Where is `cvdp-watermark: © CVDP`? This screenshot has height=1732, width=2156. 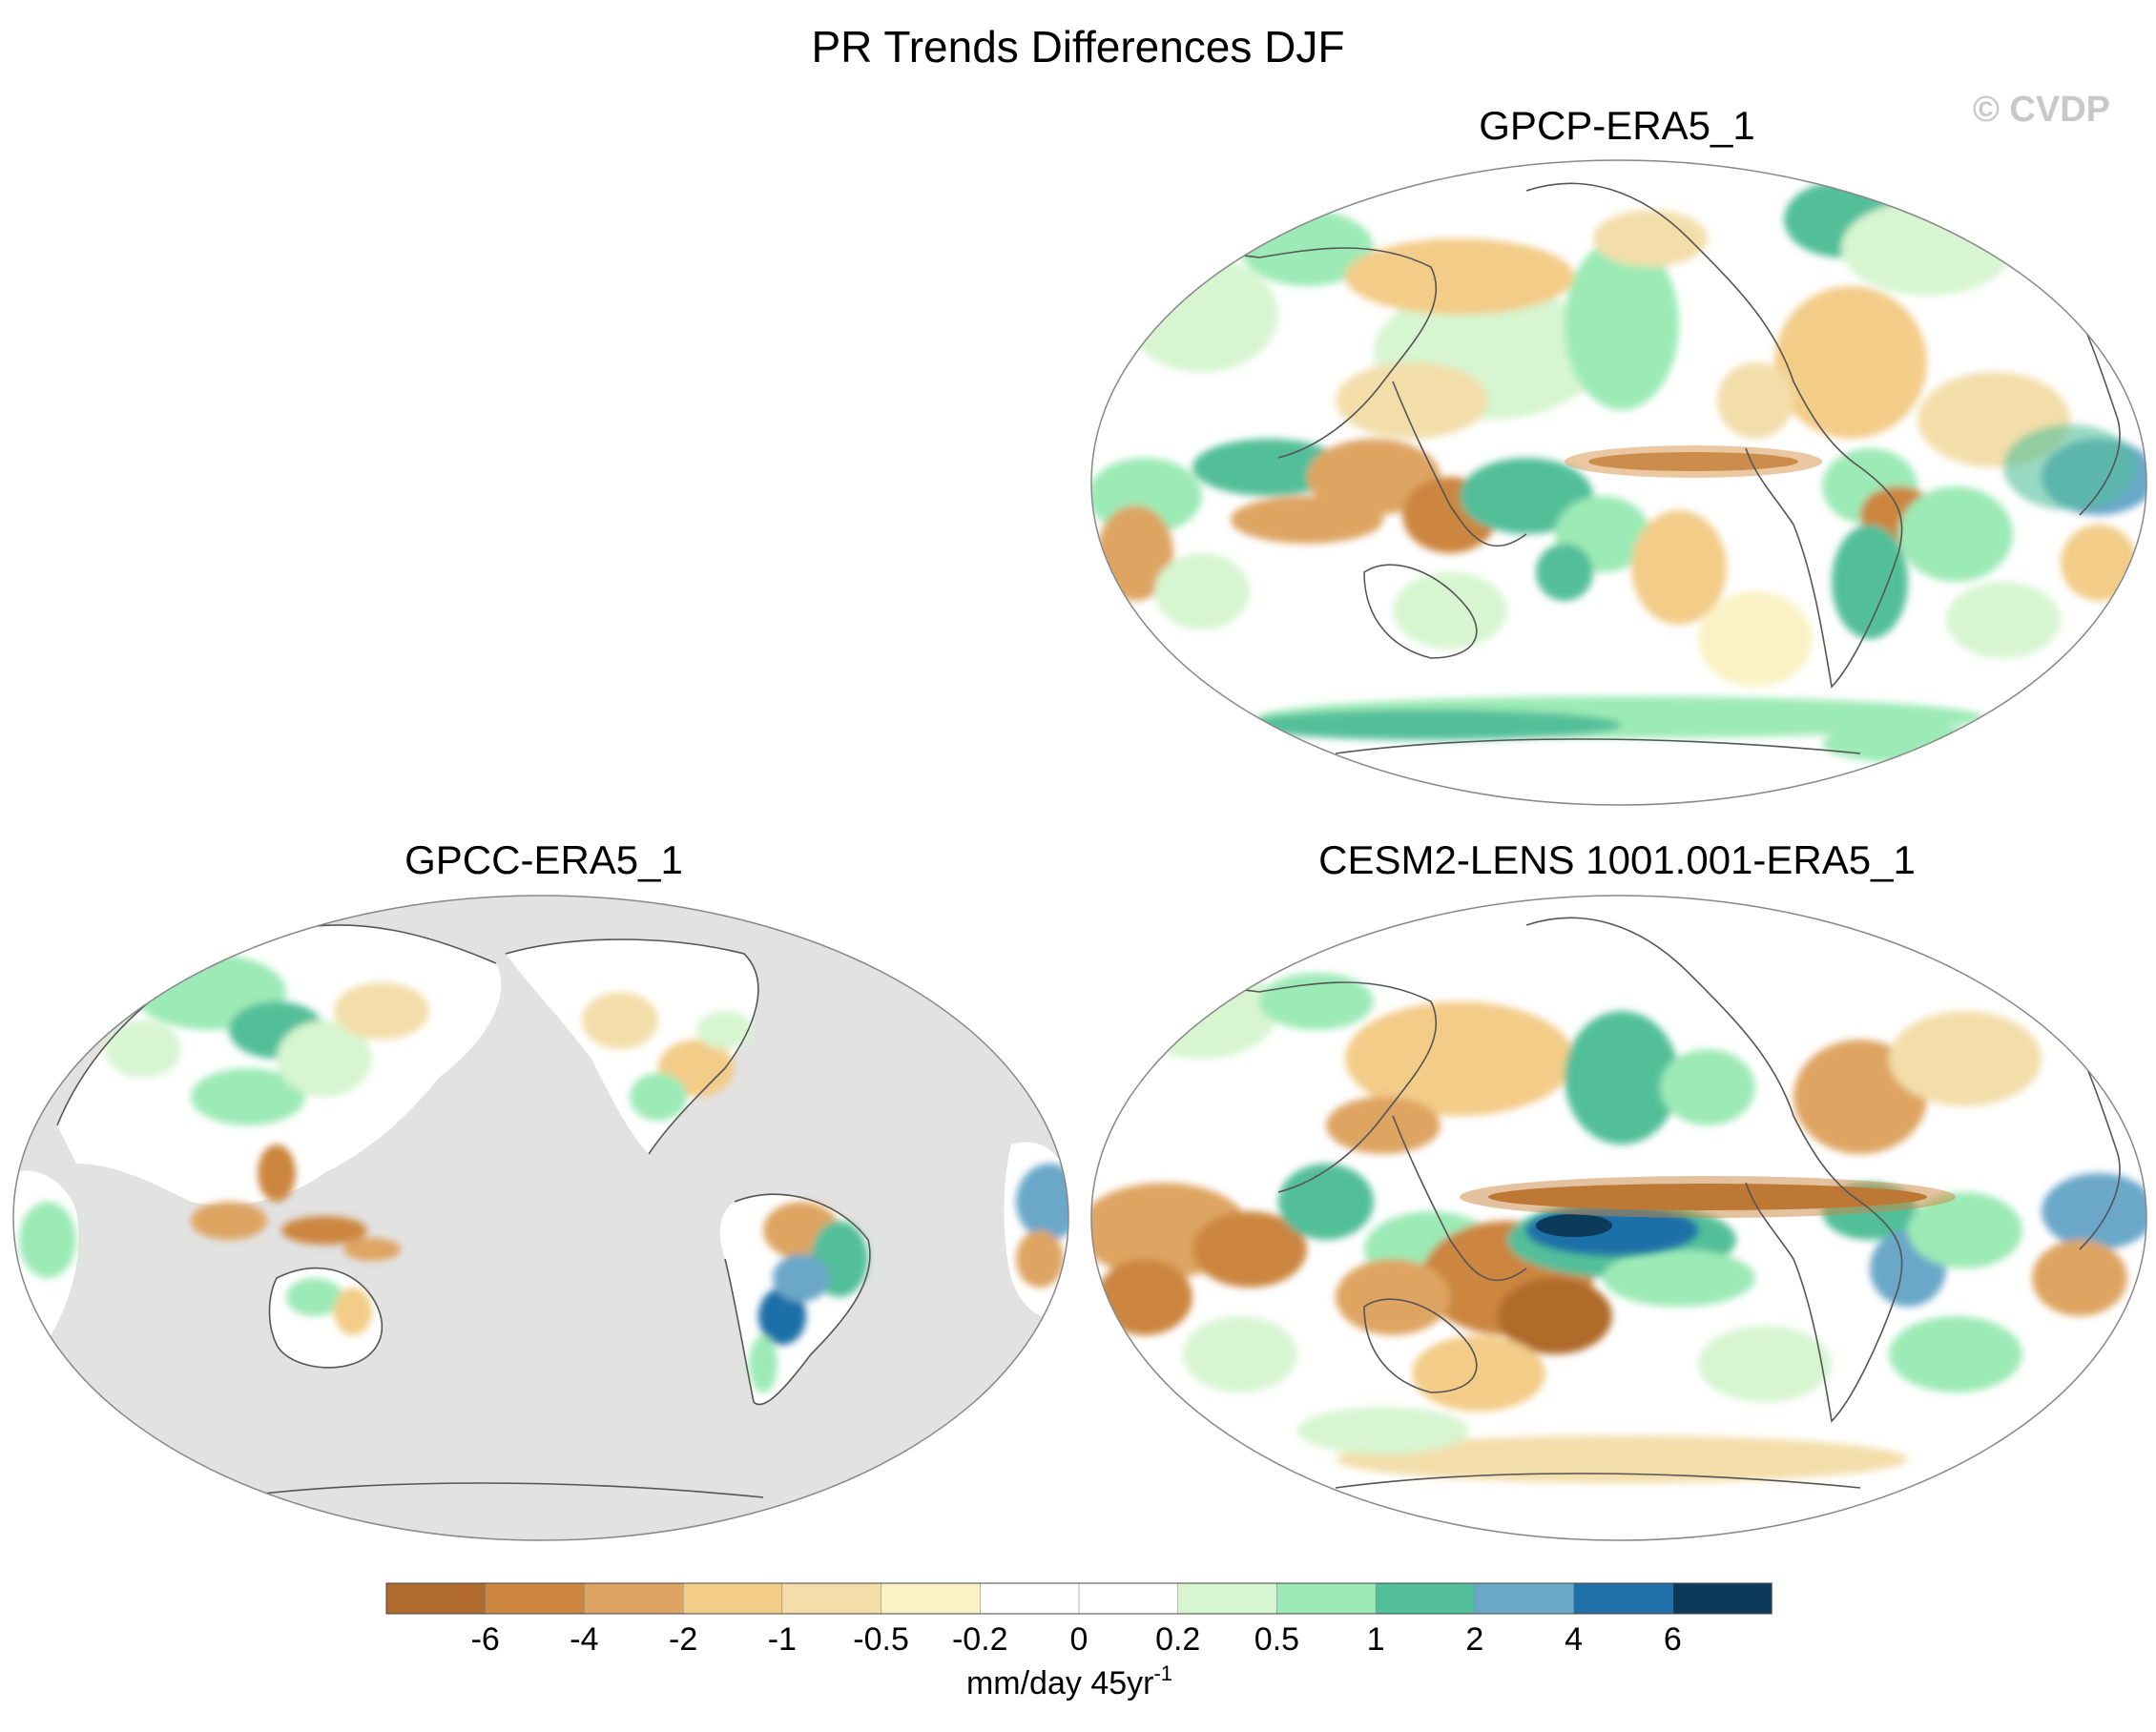
cvdp-watermark: © CVDP is located at coordinates (2041, 110).